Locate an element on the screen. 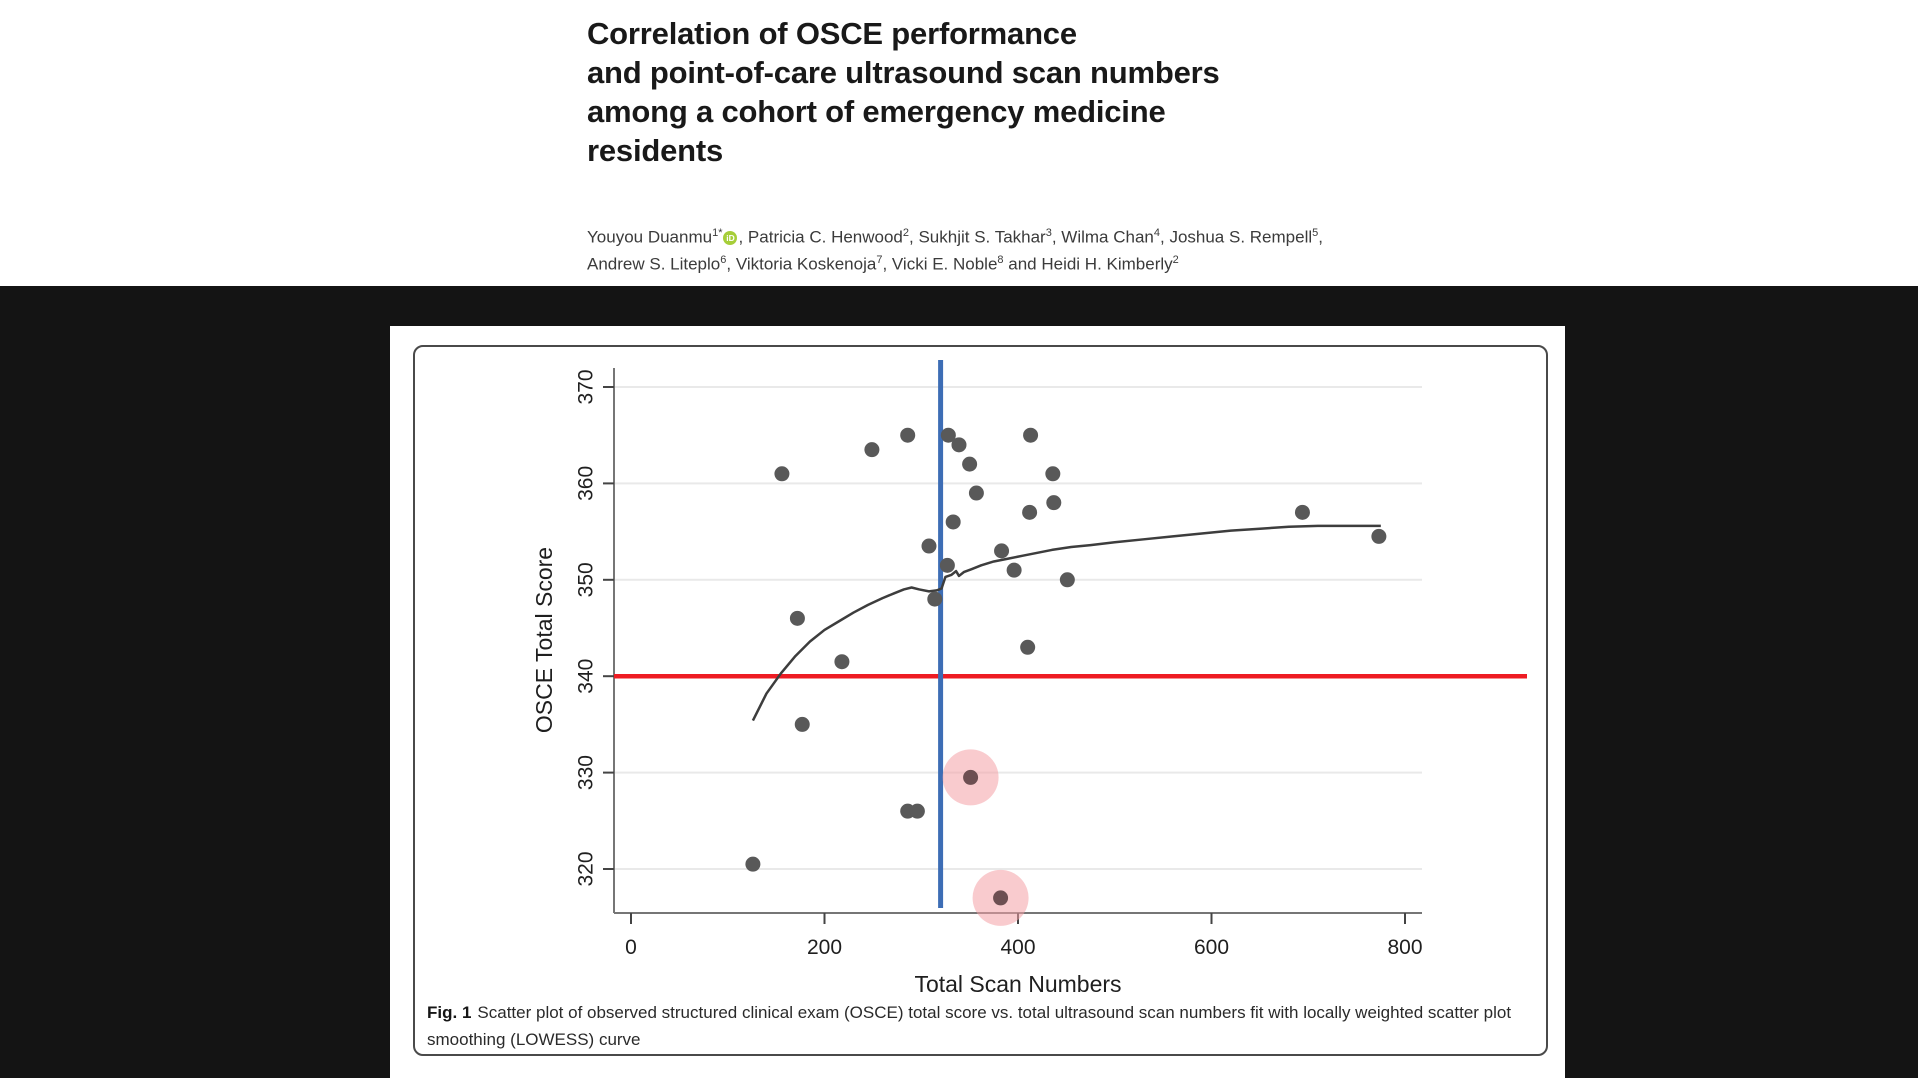  author-affiliation-sup: 3 is located at coordinates (1048, 233).